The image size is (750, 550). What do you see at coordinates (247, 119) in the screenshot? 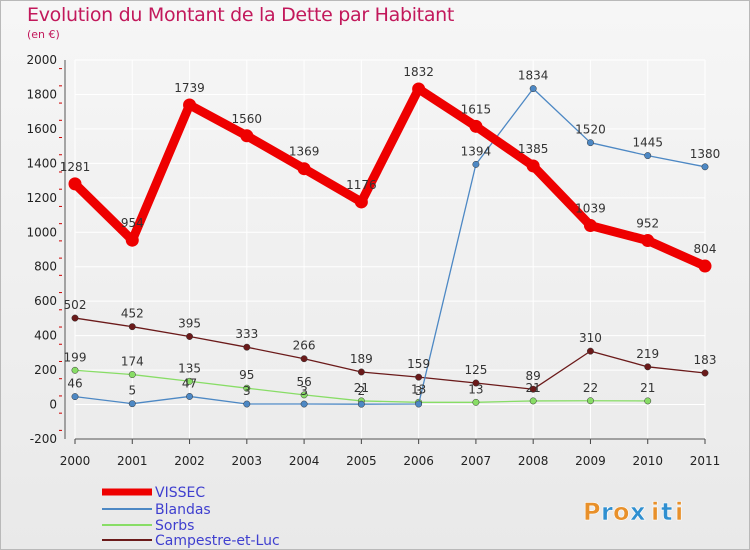
I see `data-label: 1560` at bounding box center [247, 119].